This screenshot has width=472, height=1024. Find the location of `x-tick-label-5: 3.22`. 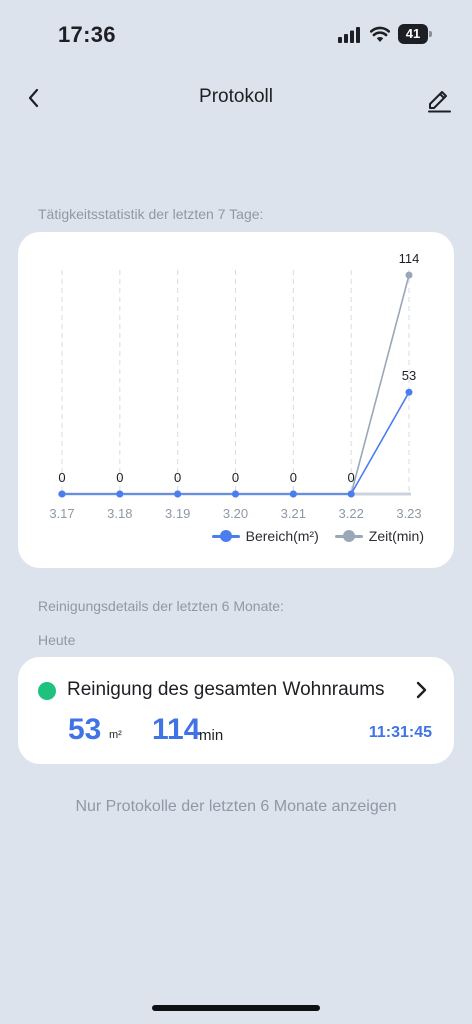

x-tick-label-5: 3.22 is located at coordinates (351, 513).